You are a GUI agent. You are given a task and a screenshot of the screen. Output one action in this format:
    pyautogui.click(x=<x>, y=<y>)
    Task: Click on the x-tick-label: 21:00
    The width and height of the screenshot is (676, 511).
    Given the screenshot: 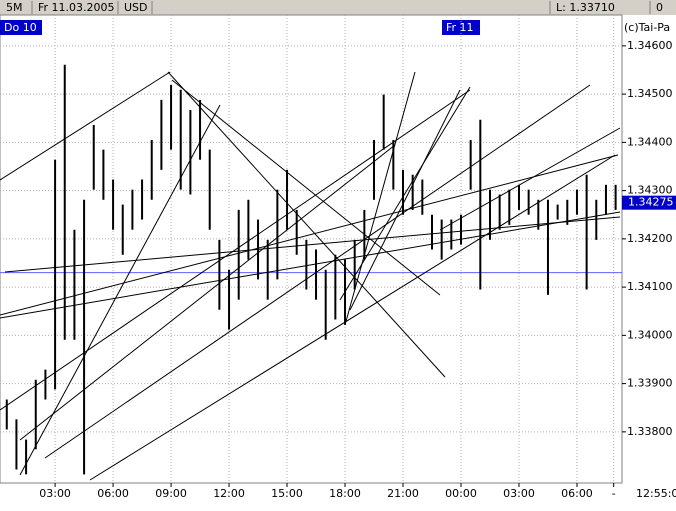 What is the action you would take?
    pyautogui.click(x=403, y=493)
    